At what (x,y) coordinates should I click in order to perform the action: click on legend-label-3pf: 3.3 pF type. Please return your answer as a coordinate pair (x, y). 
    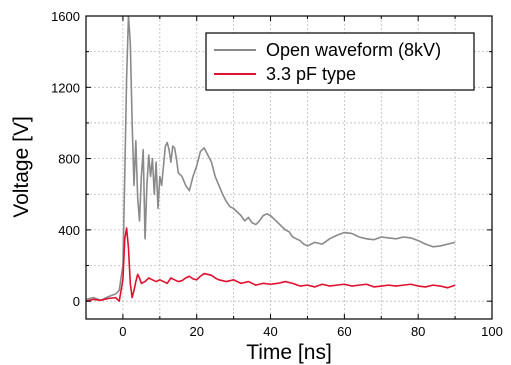
    Looking at the image, I should click on (311, 74).